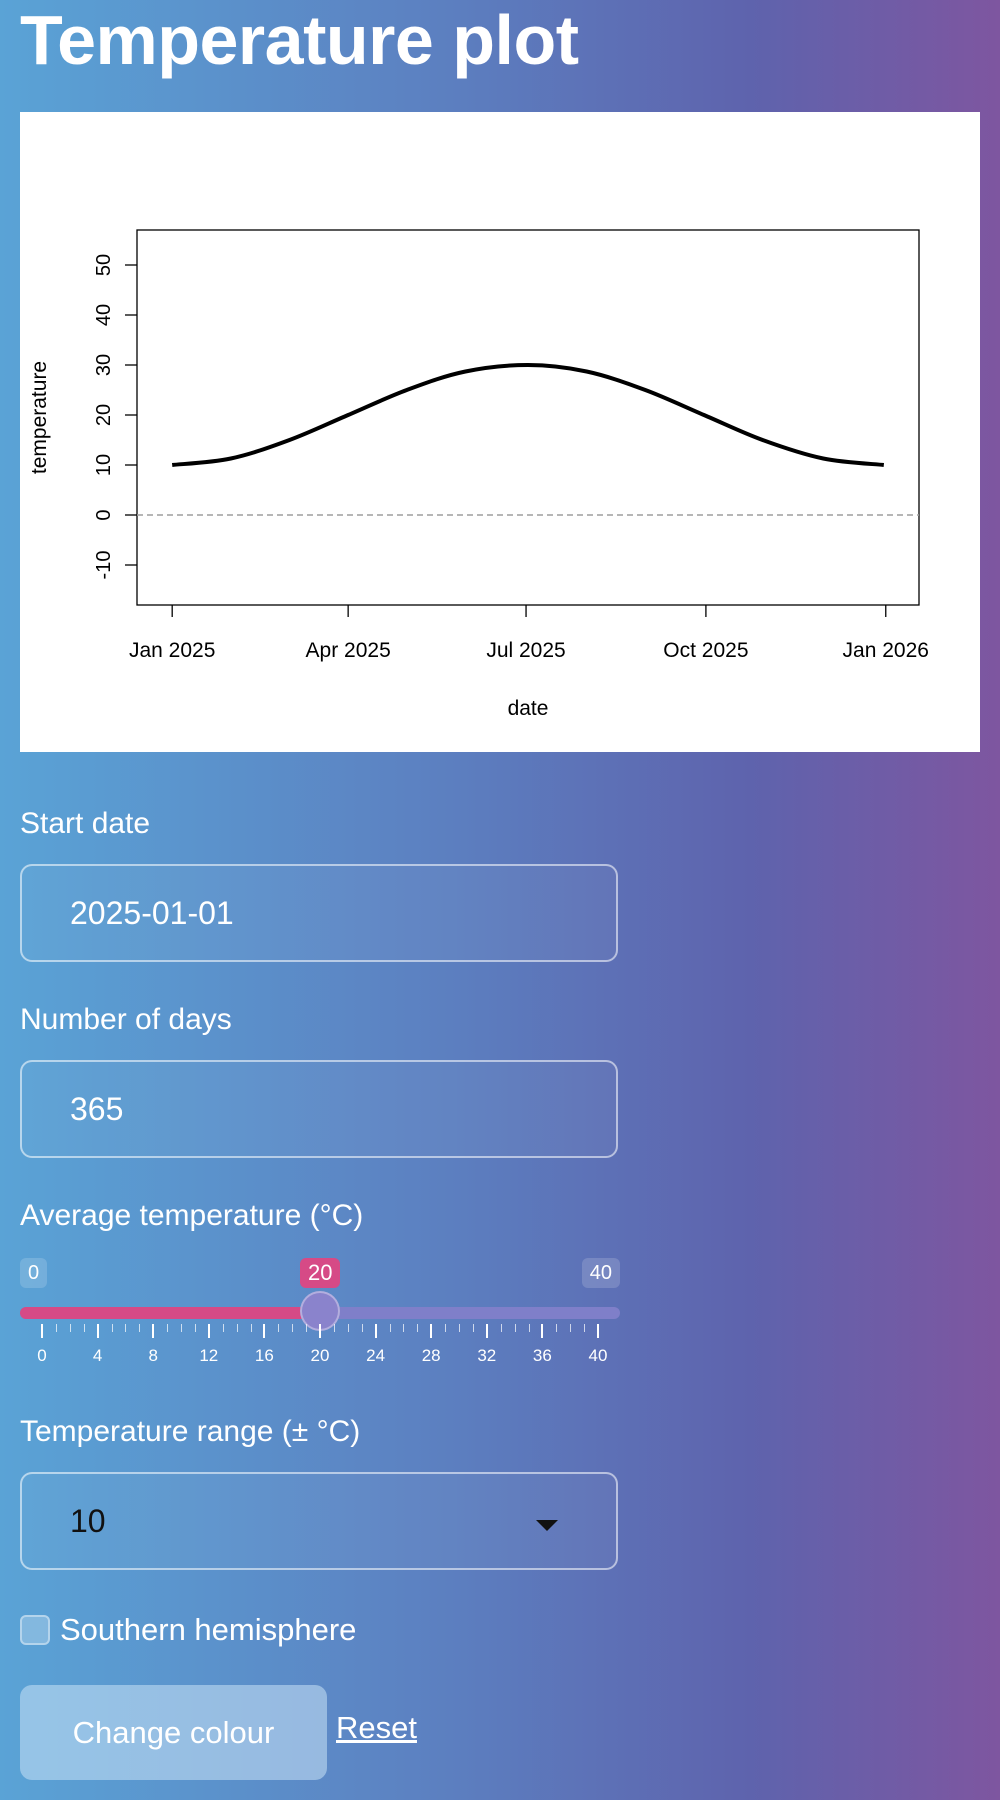  What do you see at coordinates (104, 315) in the screenshot?
I see `y-tick-label: 40` at bounding box center [104, 315].